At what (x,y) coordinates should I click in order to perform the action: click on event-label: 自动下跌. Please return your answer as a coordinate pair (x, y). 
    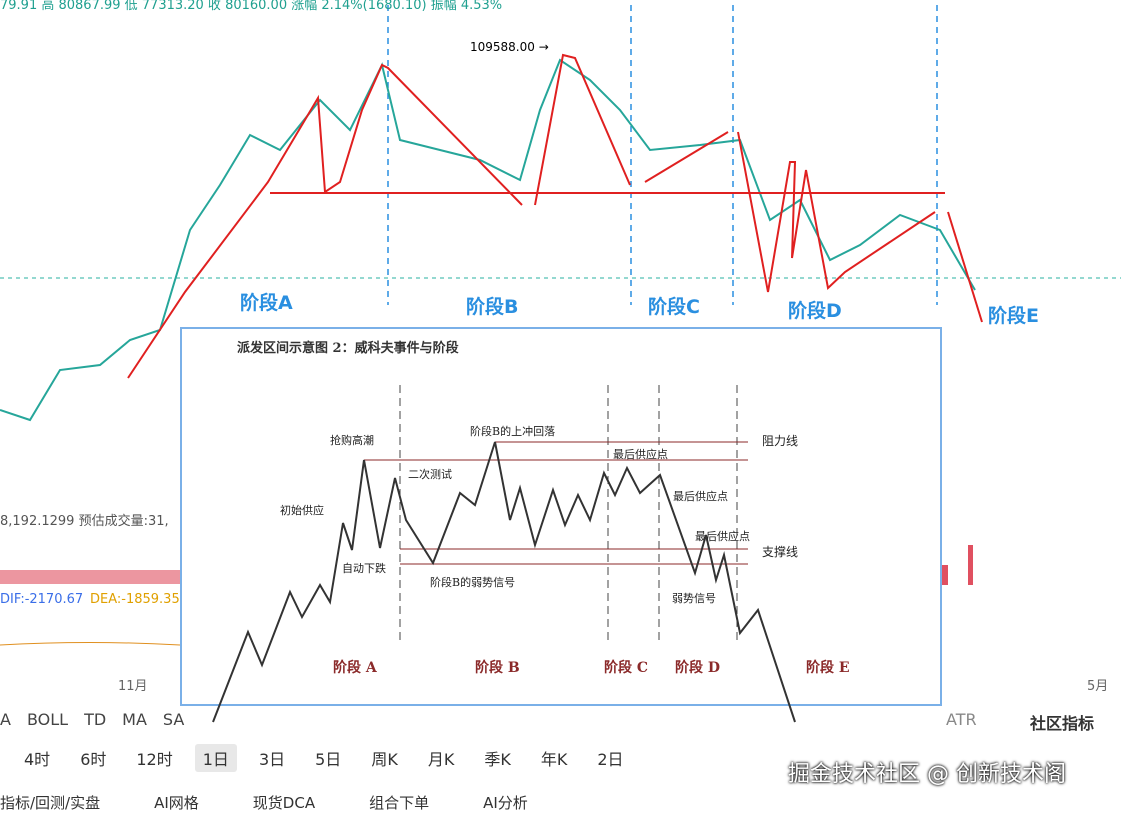
    Looking at the image, I should click on (364, 568).